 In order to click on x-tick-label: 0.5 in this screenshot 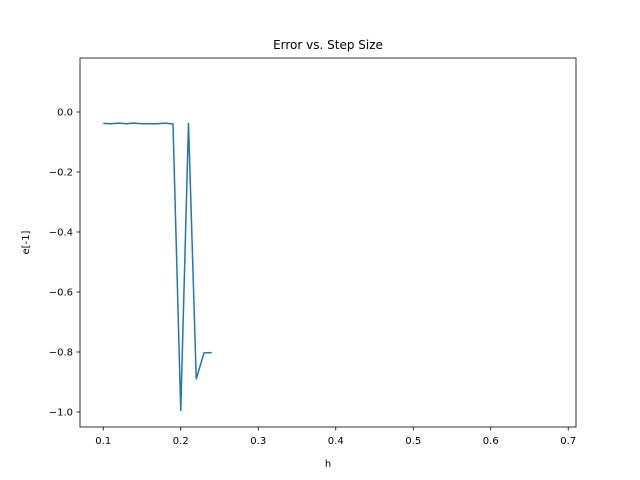, I will do `click(413, 441)`.